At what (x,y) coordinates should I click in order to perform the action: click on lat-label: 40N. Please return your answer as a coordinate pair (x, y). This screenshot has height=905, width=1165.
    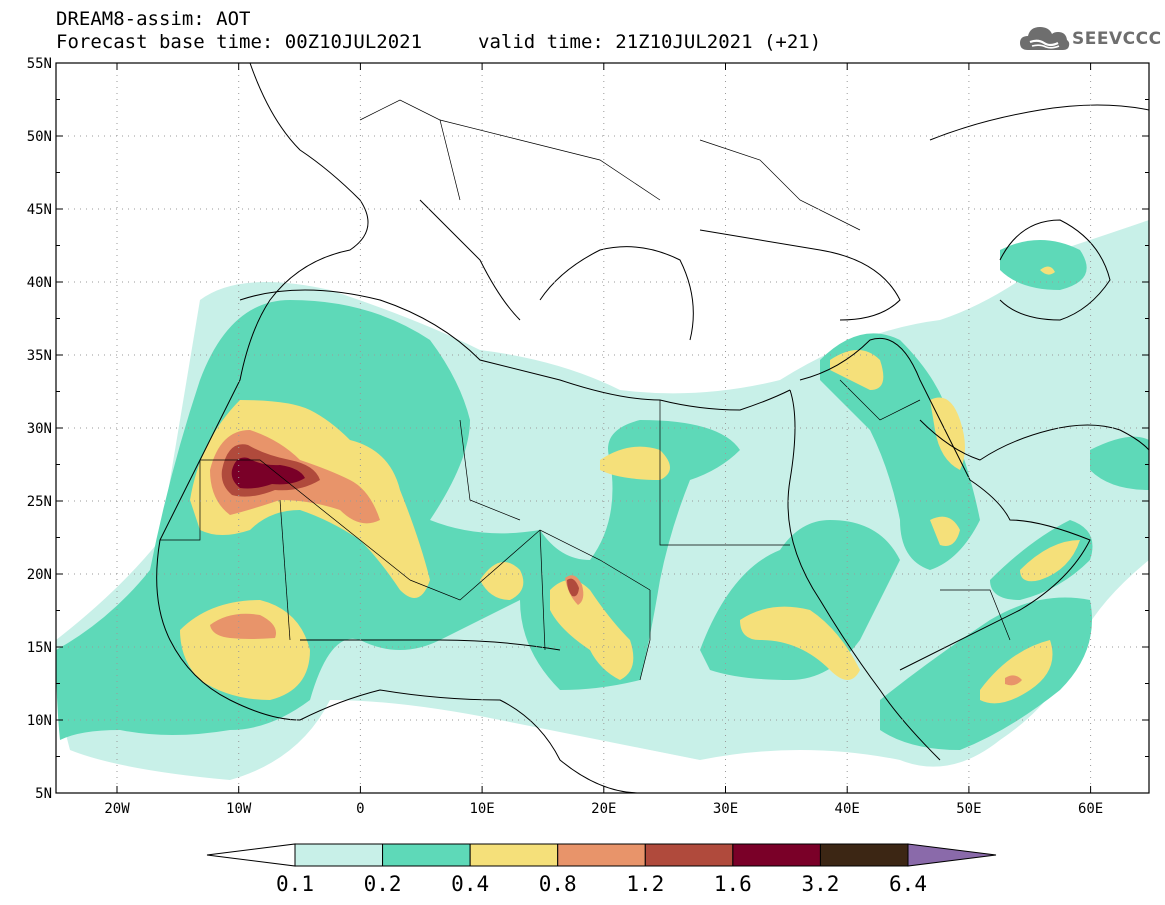
    Looking at the image, I should click on (39, 283).